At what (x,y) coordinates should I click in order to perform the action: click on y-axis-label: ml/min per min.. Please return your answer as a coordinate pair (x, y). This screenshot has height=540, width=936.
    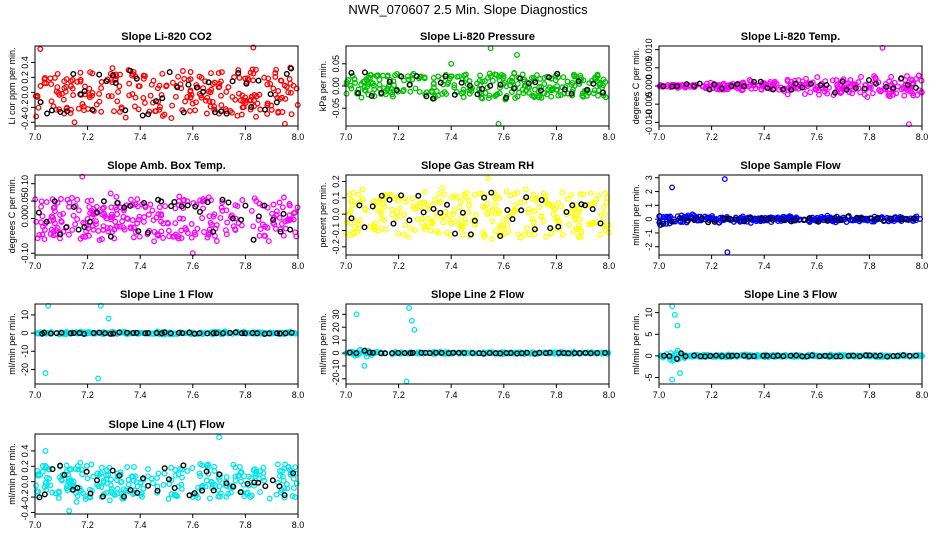
    Looking at the image, I should click on (636, 344).